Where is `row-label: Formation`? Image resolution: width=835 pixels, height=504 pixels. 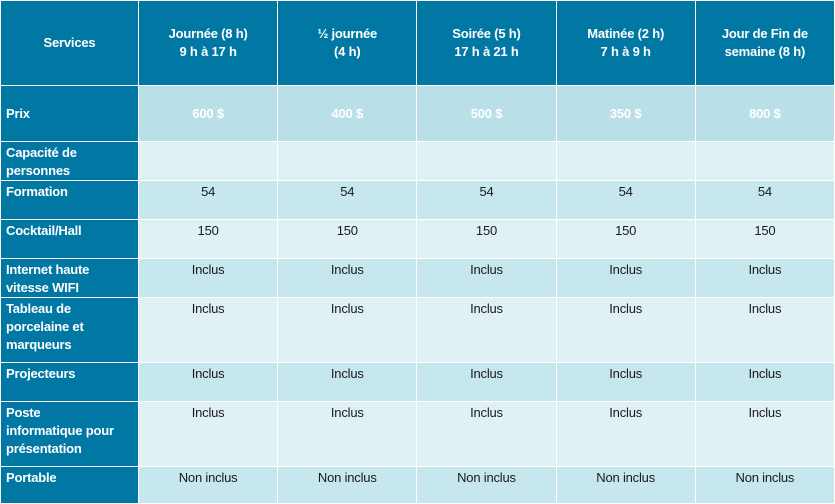 row-label: Formation is located at coordinates (69, 200).